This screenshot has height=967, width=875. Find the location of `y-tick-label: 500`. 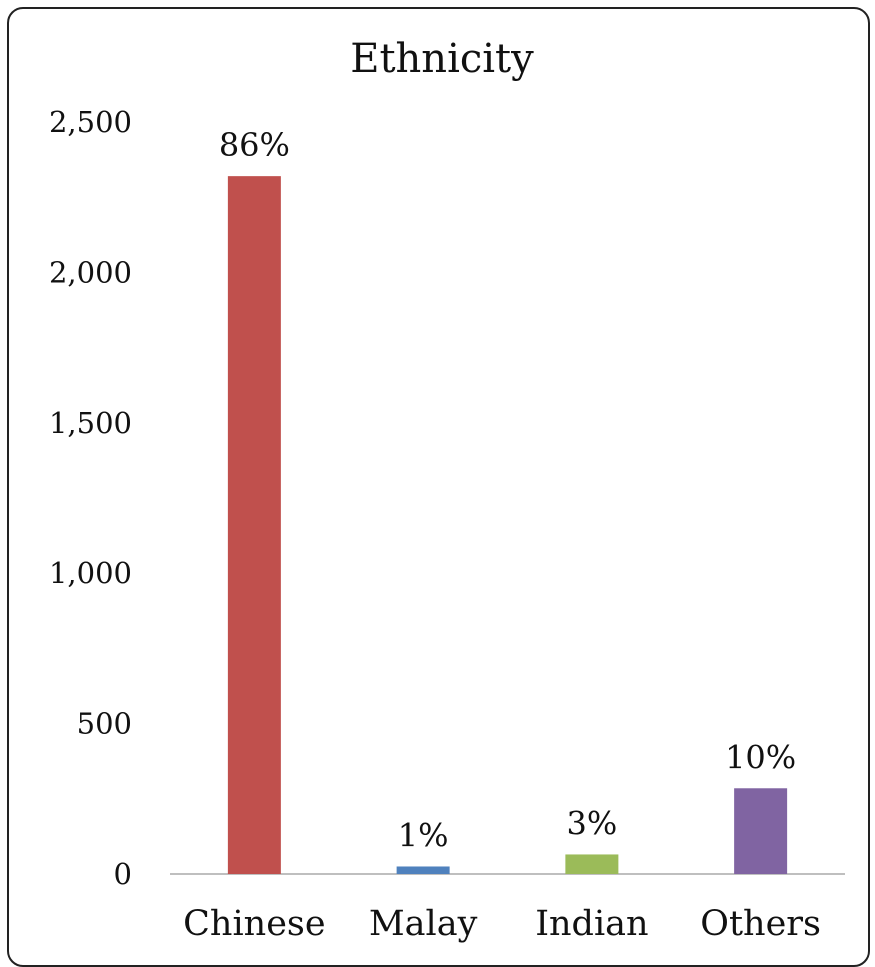

y-tick-label: 500 is located at coordinates (104, 724).